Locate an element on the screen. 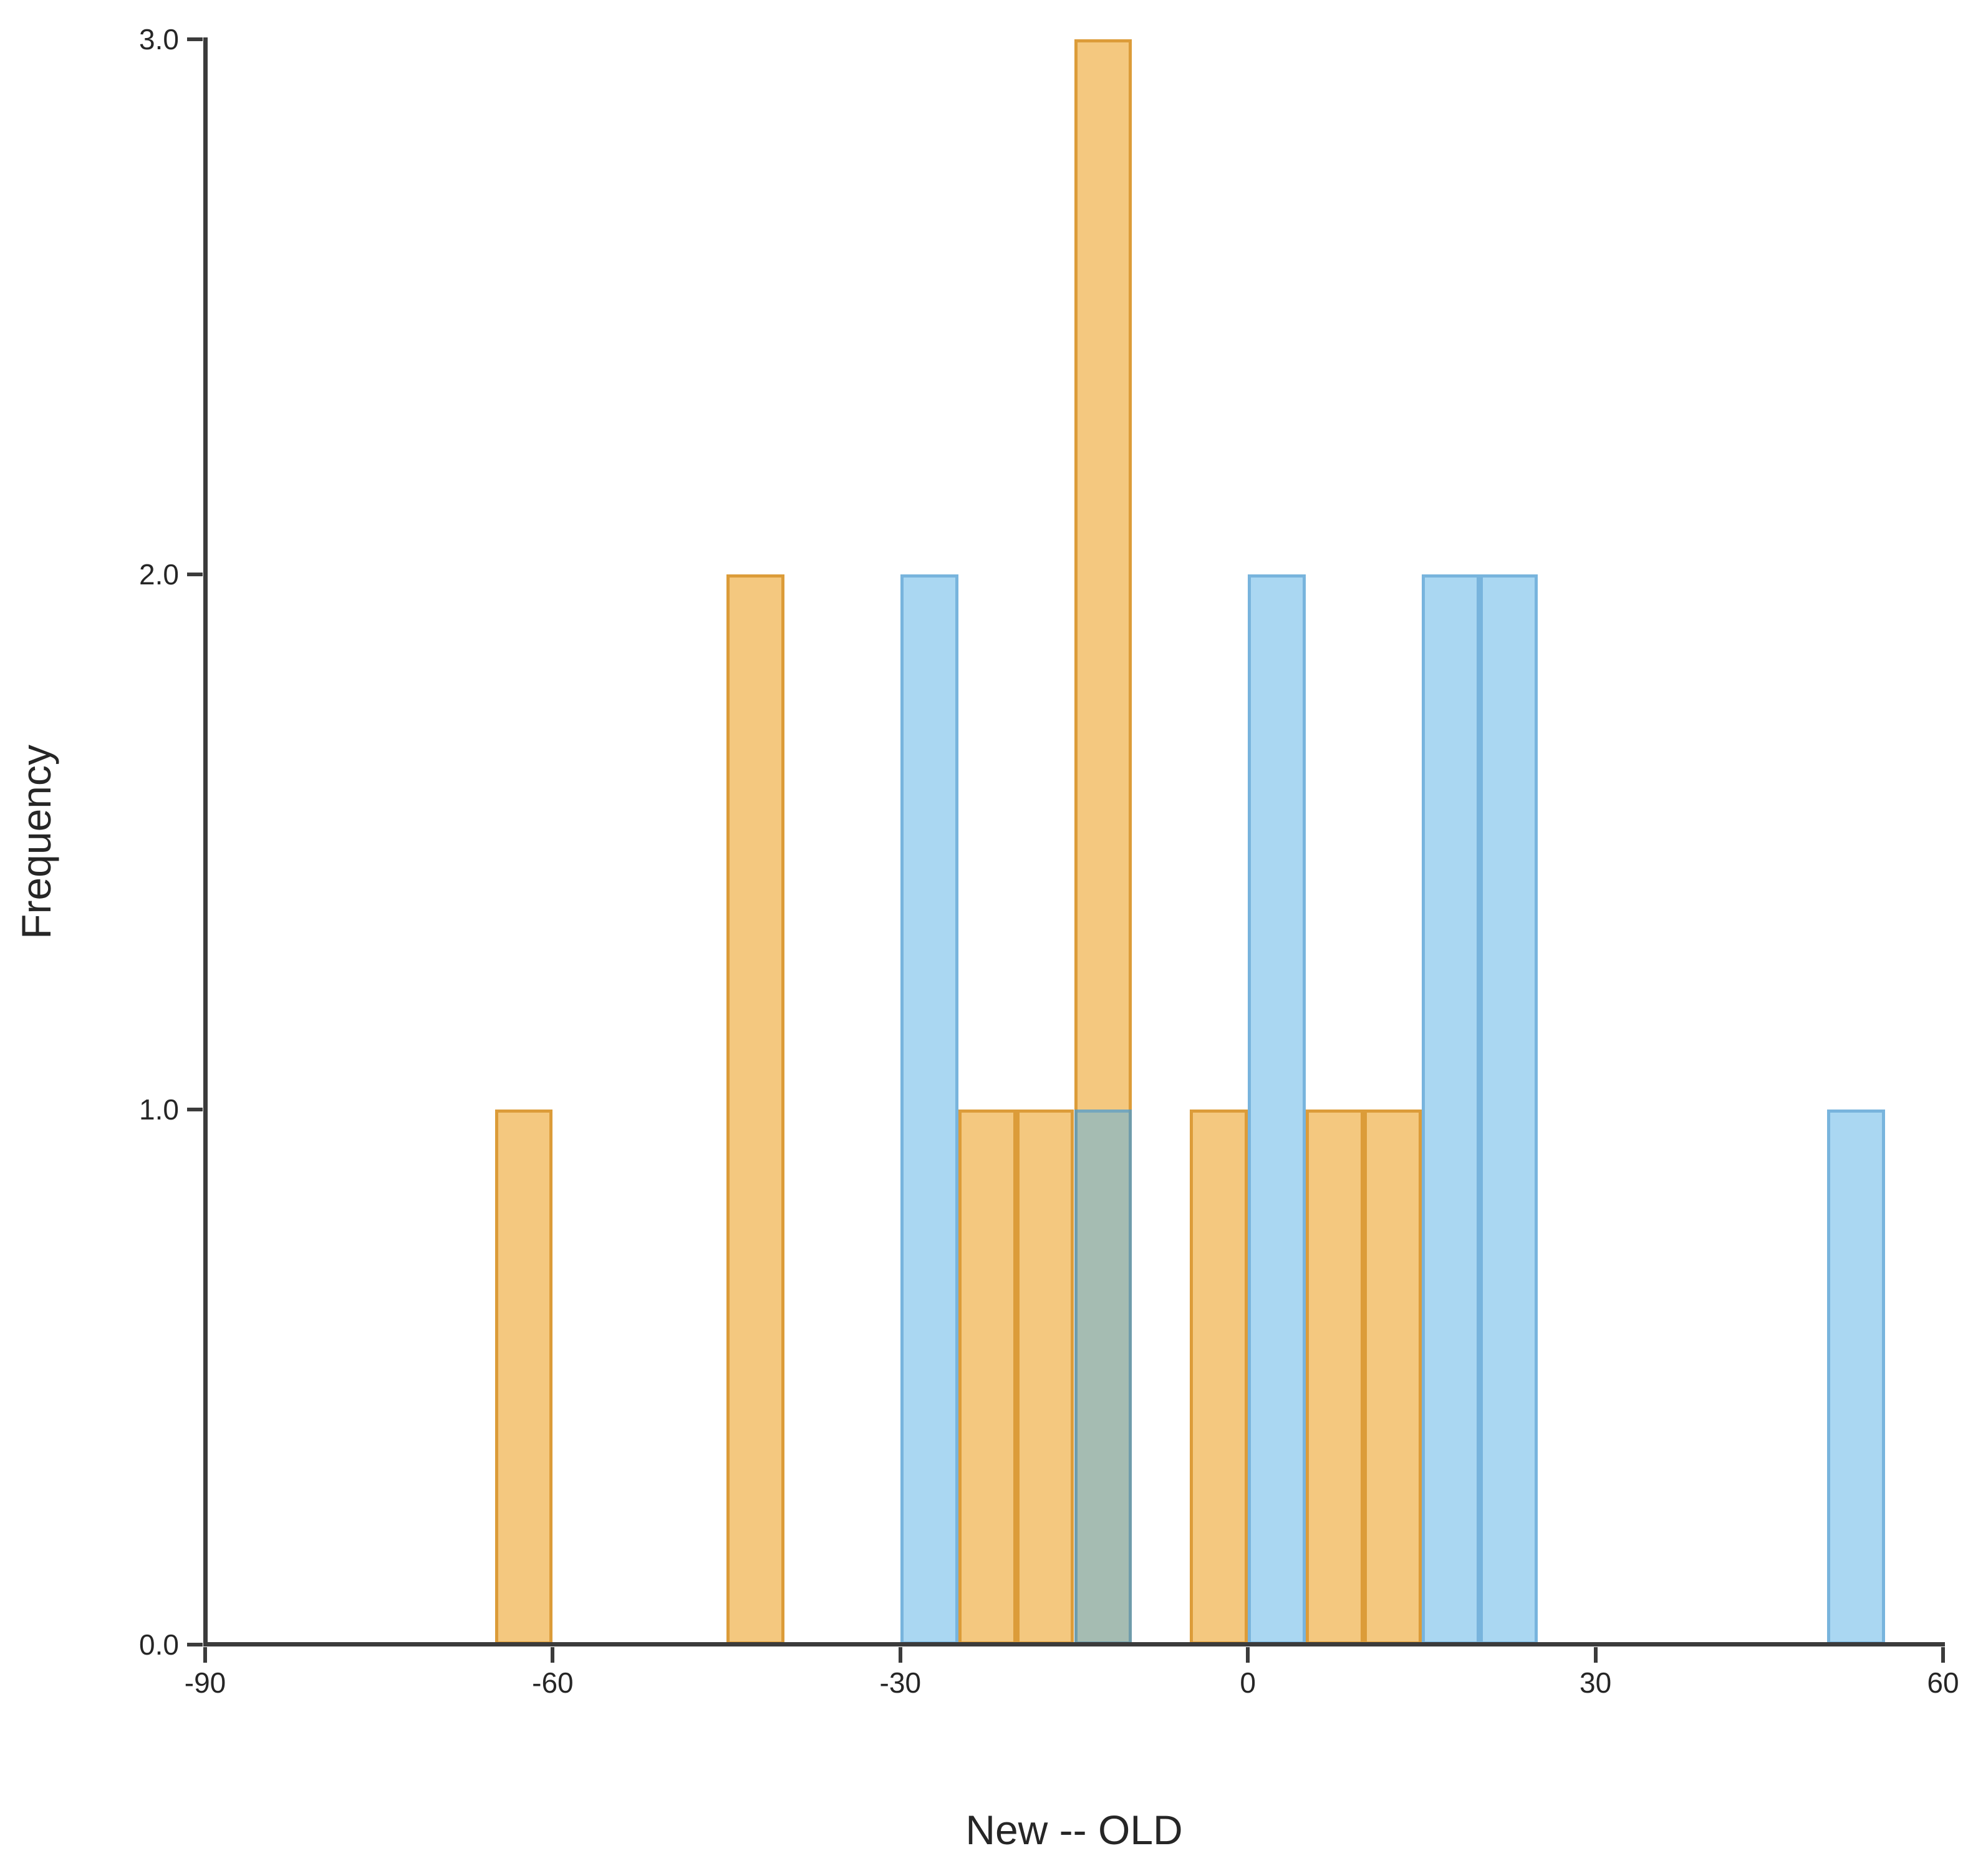 Image resolution: width=1968 pixels, height=1876 pixels. x-tick-label: -90 is located at coordinates (205, 1683).